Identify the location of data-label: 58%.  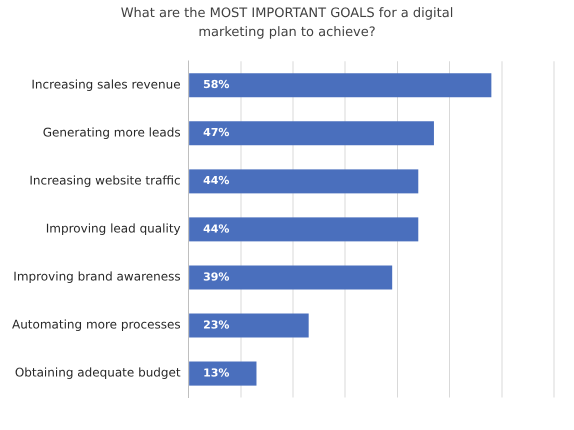
(216, 85).